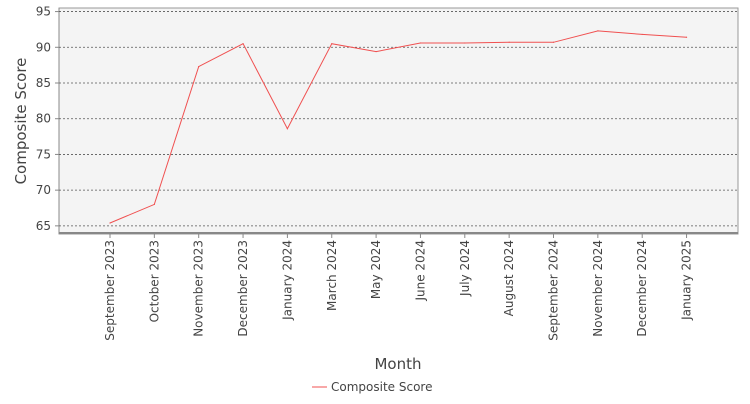 The width and height of the screenshot is (750, 404). What do you see at coordinates (554, 290) in the screenshot?
I see `x-tick-label: September 2024` at bounding box center [554, 290].